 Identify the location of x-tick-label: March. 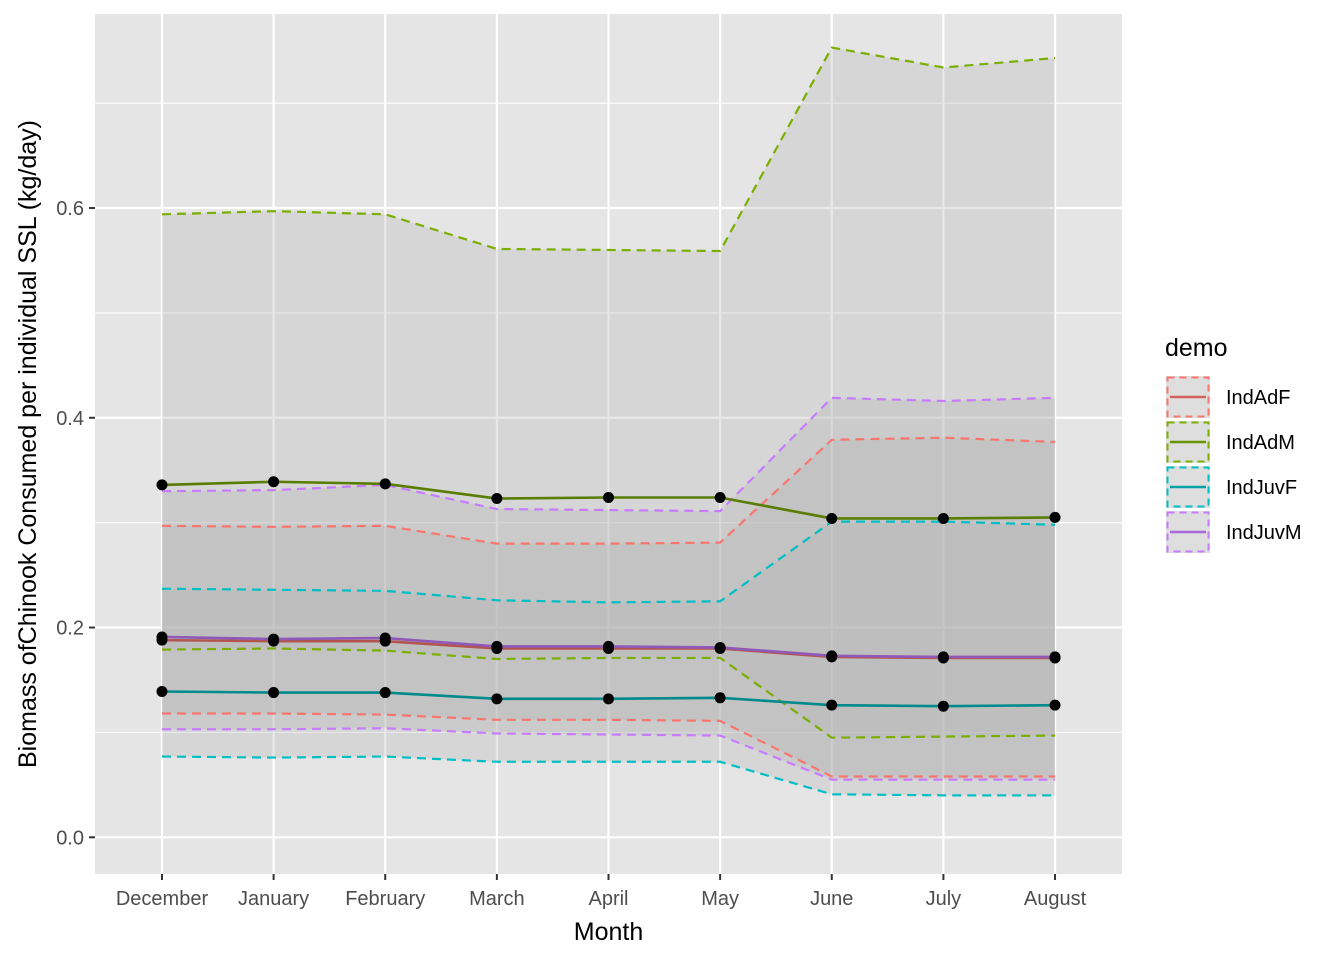
(497, 899).